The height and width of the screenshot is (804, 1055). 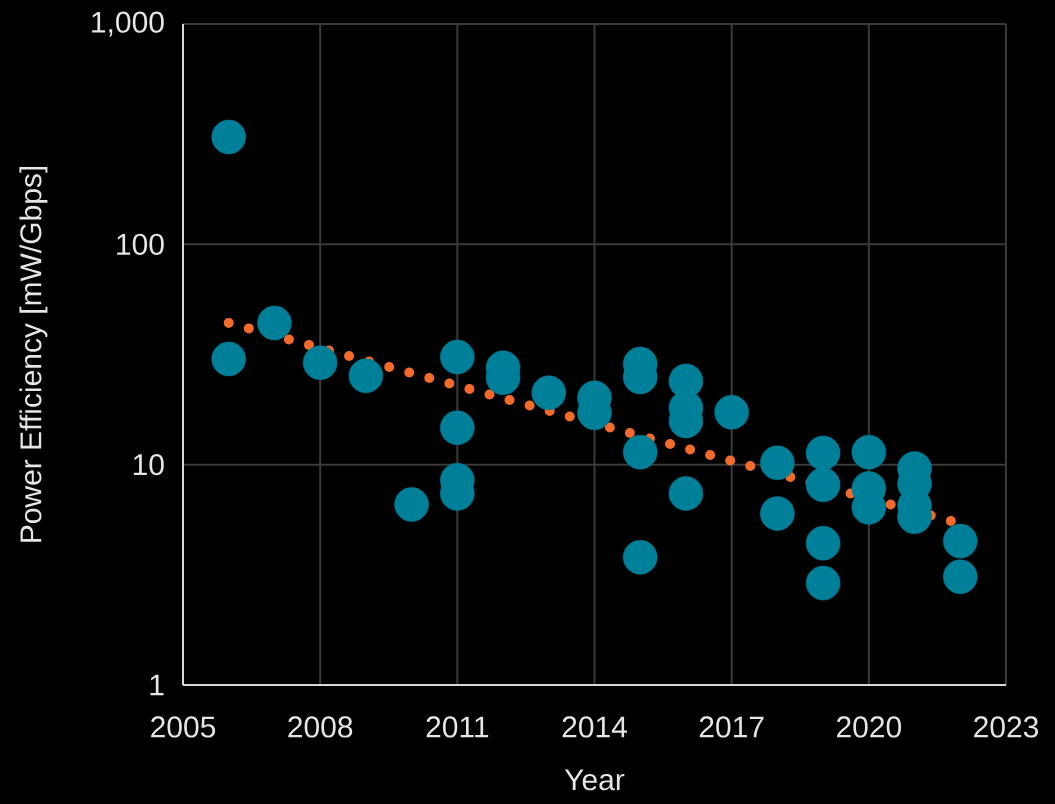 I want to click on x-axis-title: Year, so click(x=594, y=780).